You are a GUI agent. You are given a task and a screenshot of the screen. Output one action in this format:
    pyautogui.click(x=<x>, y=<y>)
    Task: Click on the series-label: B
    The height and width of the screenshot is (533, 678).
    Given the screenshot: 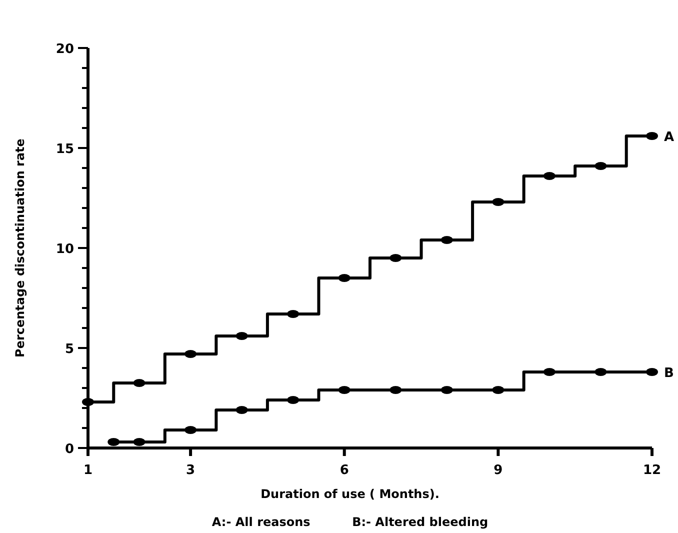 What is the action you would take?
    pyautogui.click(x=669, y=373)
    